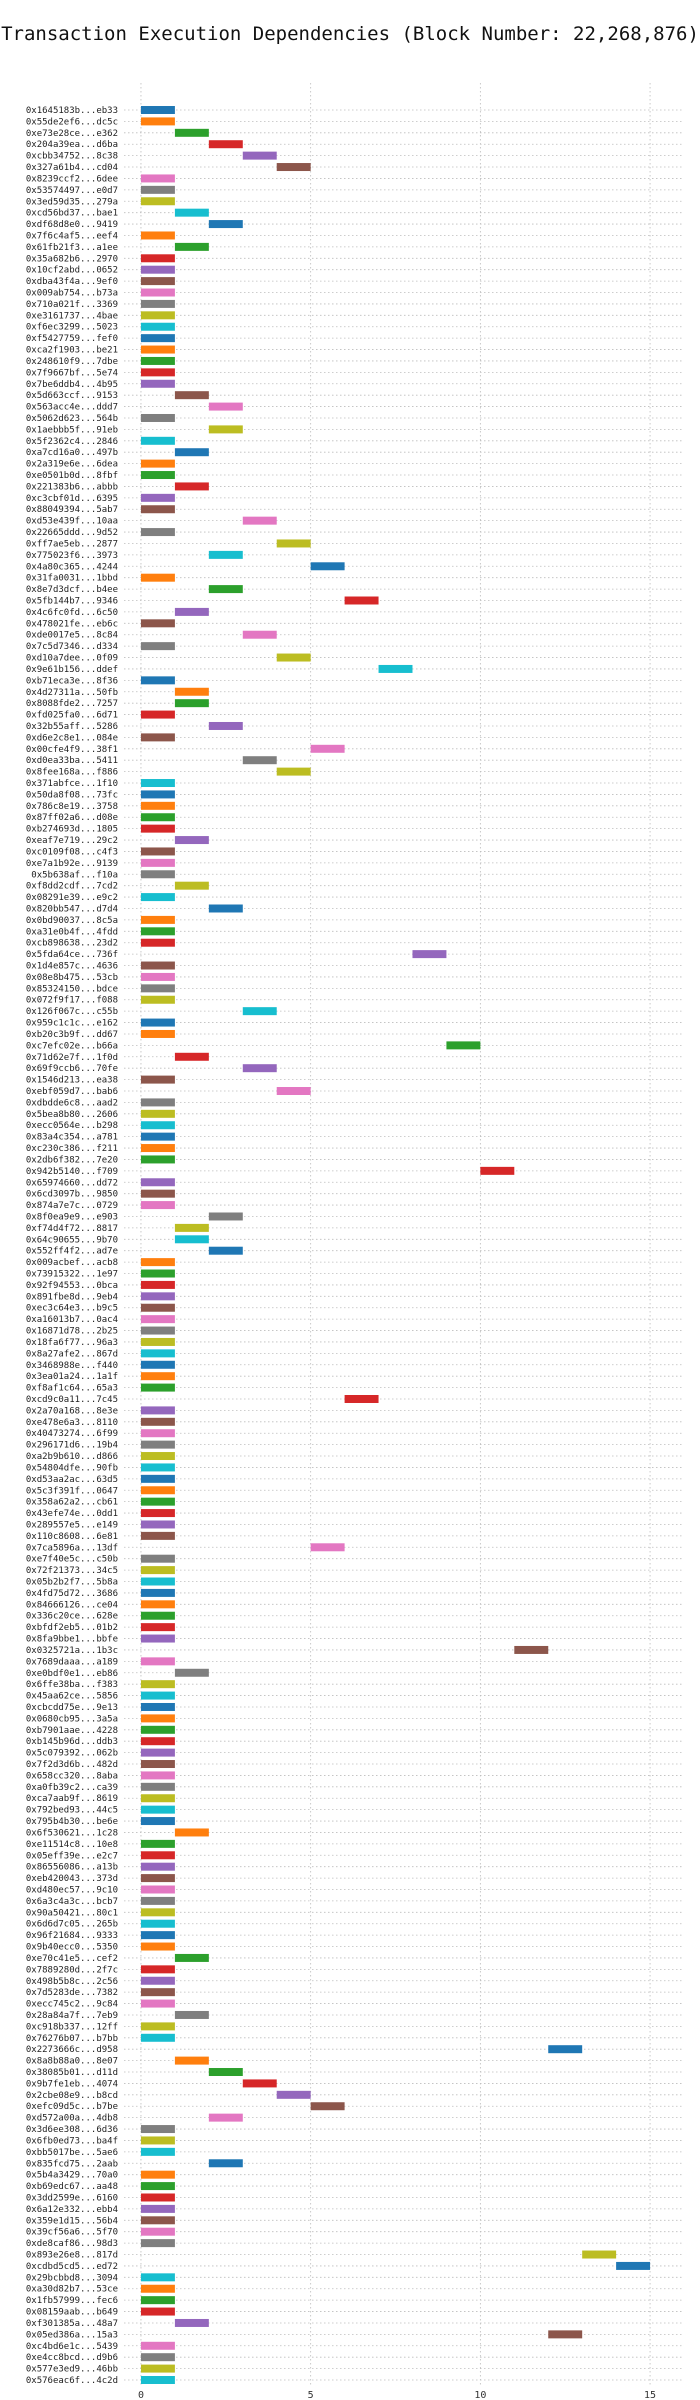 The width and height of the screenshot is (700, 2400). I want to click on y-tick-label: 0x327a61b4...cd04, so click(72, 168).